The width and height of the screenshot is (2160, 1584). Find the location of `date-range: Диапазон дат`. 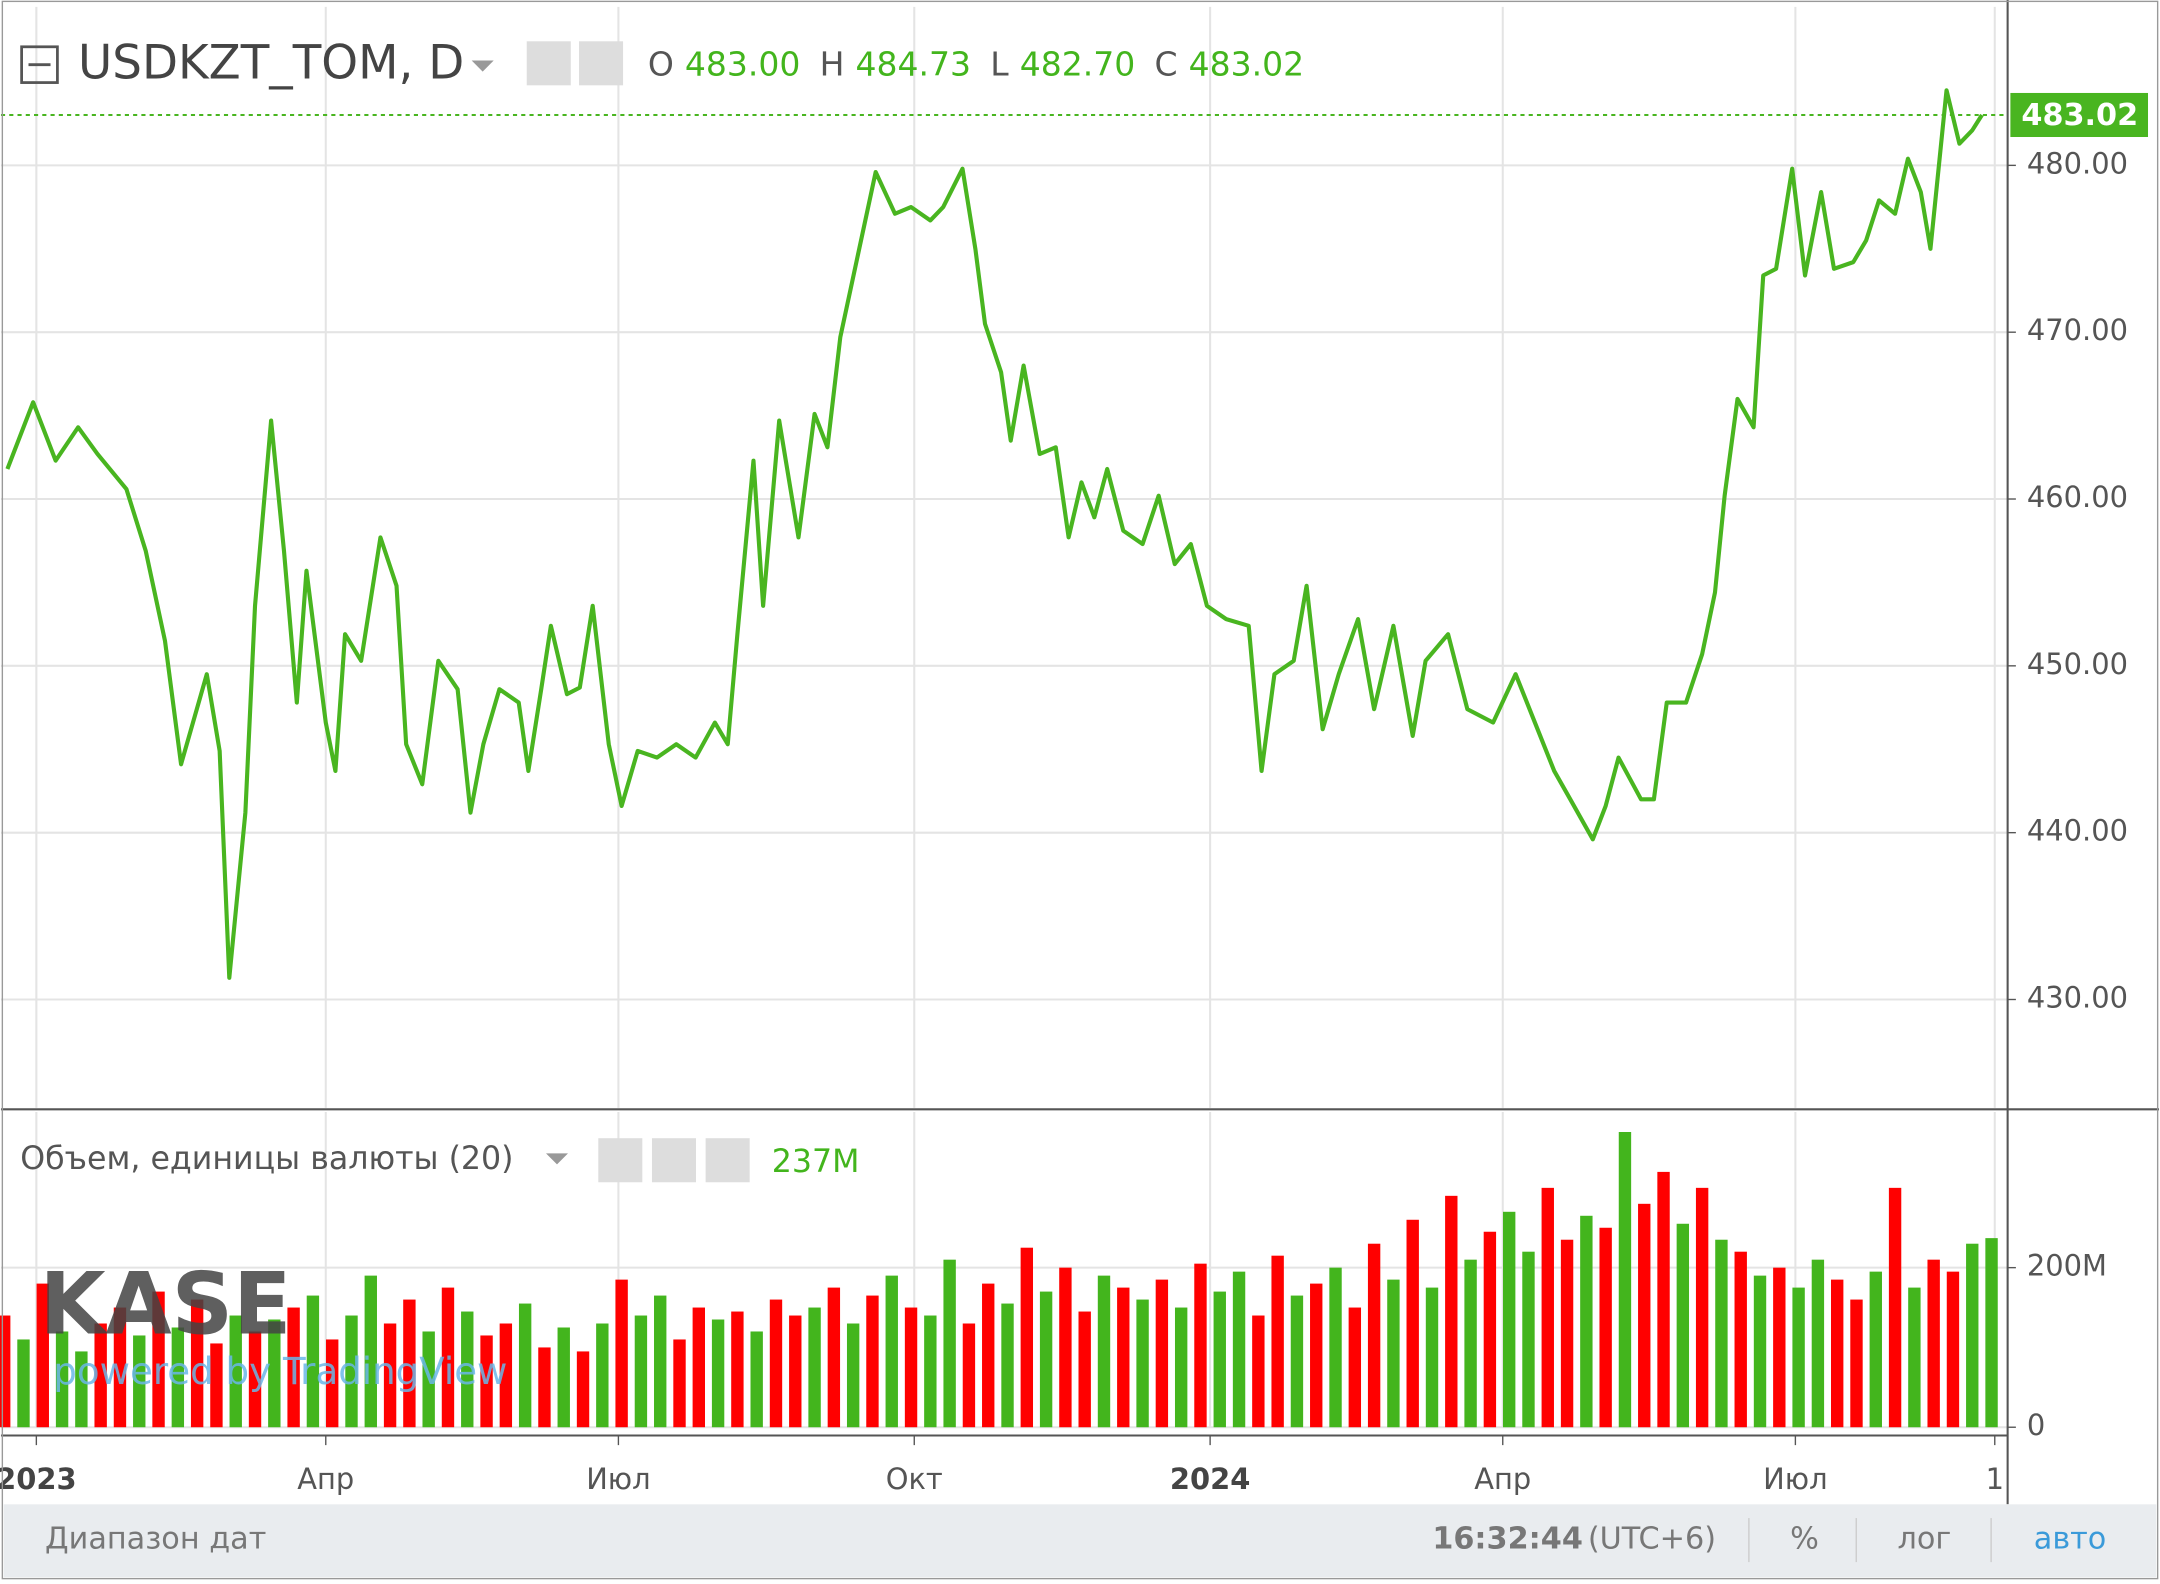

date-range: Диапазон дат is located at coordinates (155, 1539).